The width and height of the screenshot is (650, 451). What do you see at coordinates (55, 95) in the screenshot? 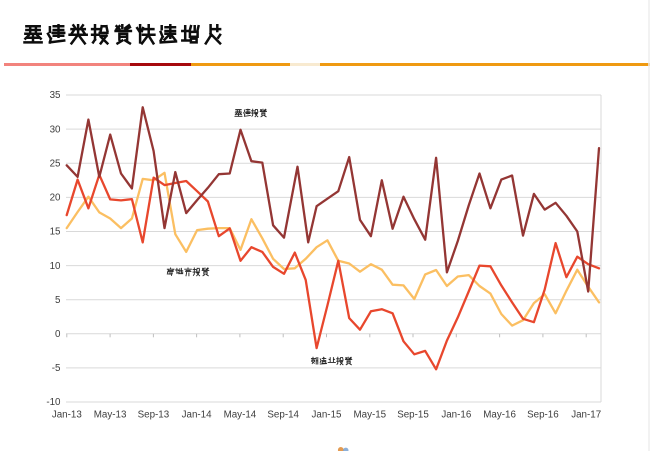
I see `svg-text: 35` at bounding box center [55, 95].